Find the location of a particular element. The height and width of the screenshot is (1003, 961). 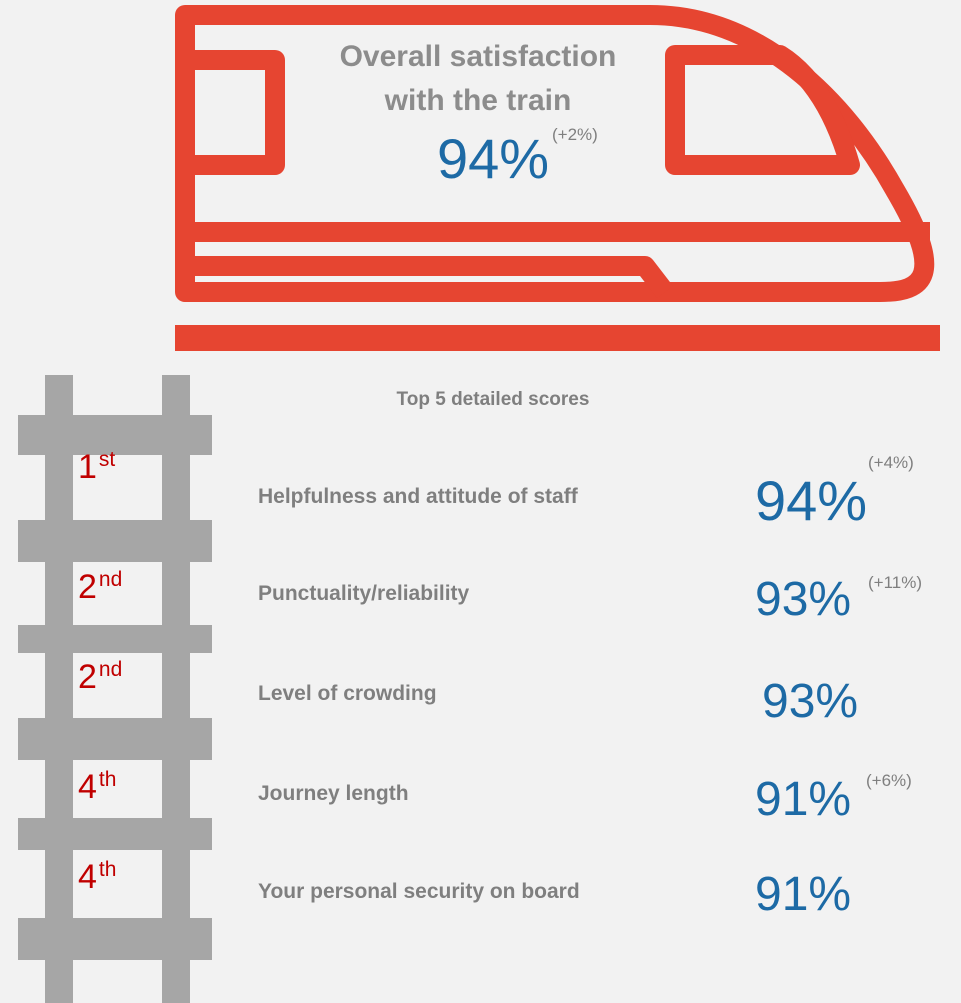

item-value: 94% is located at coordinates (811, 500).